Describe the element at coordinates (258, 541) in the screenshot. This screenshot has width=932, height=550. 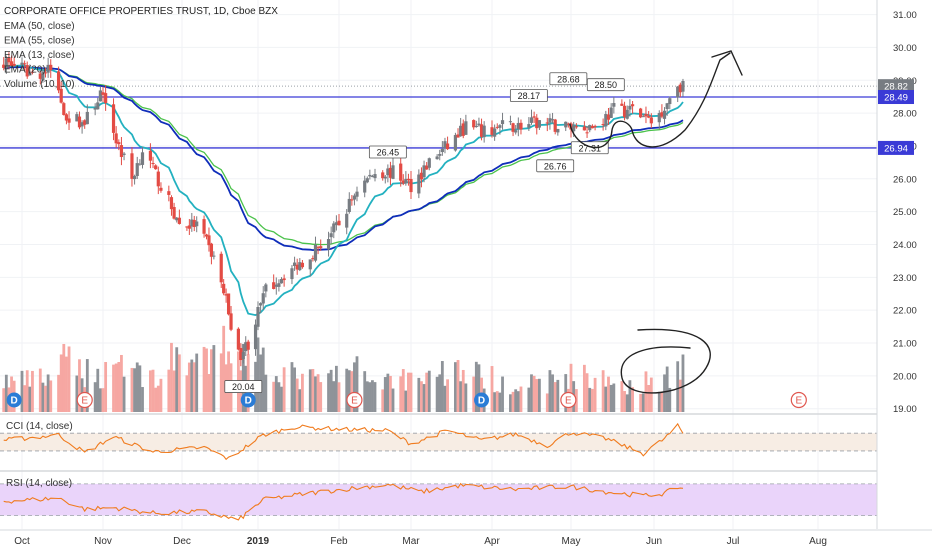
I see `time-tick-label: 2019` at that location.